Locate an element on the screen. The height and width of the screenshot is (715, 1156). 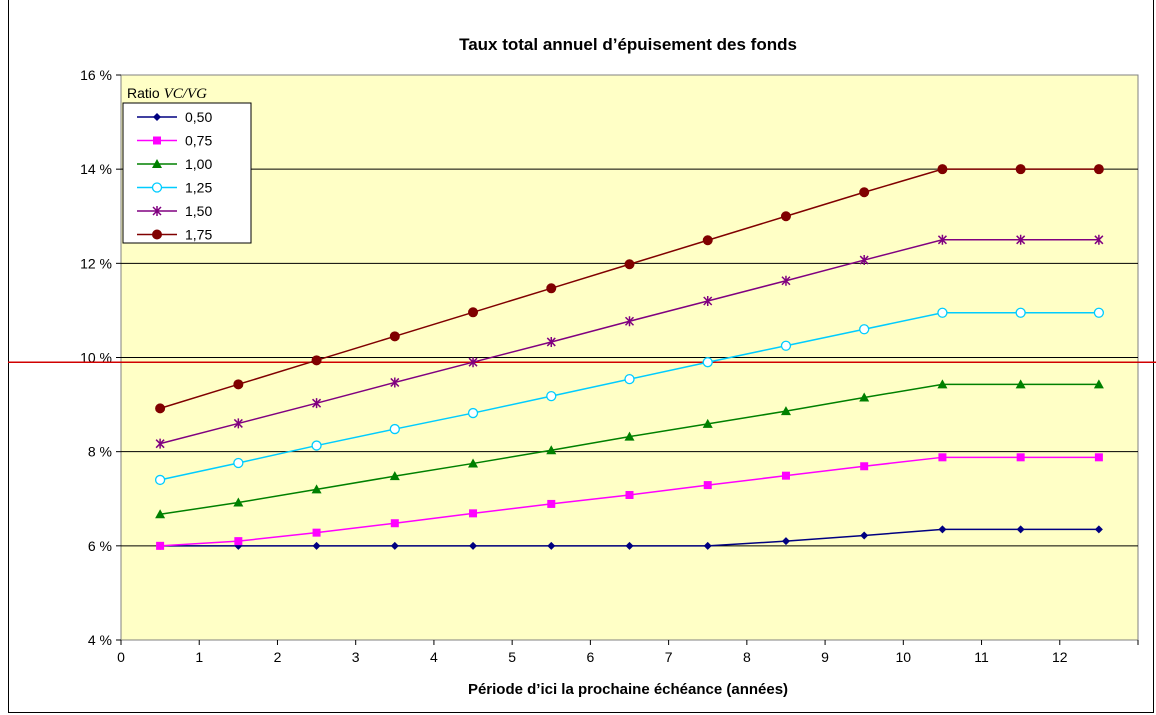
x-tick-label: 9 is located at coordinates (825, 657).